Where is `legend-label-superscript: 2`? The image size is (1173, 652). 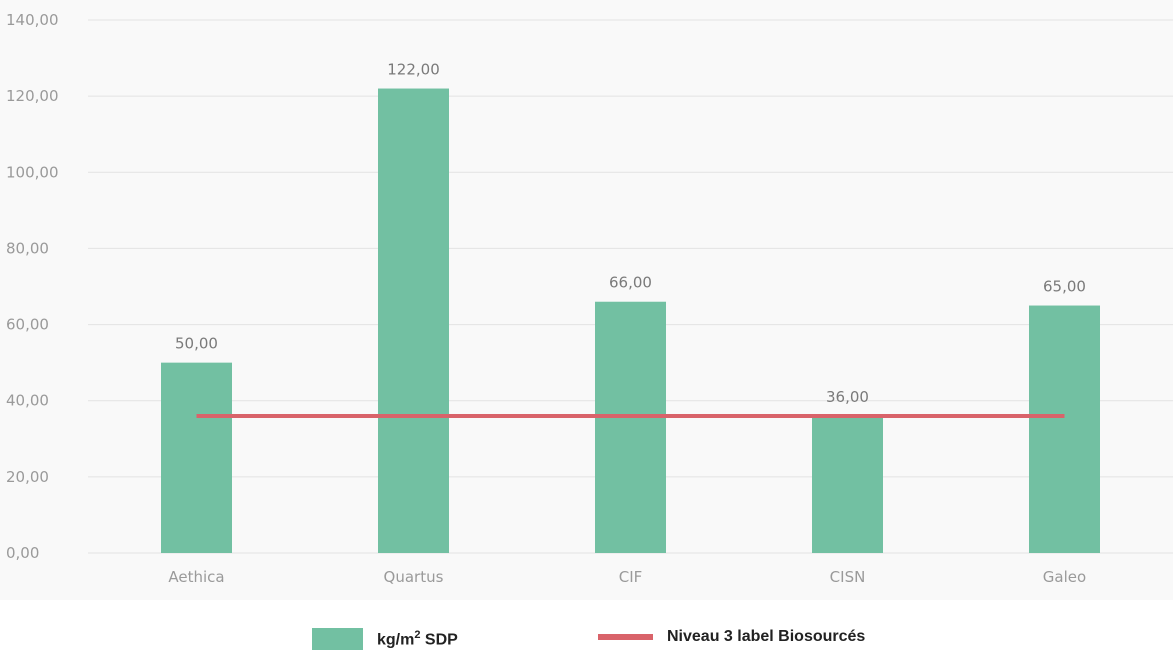
legend-label-superscript: 2 is located at coordinates (417, 634).